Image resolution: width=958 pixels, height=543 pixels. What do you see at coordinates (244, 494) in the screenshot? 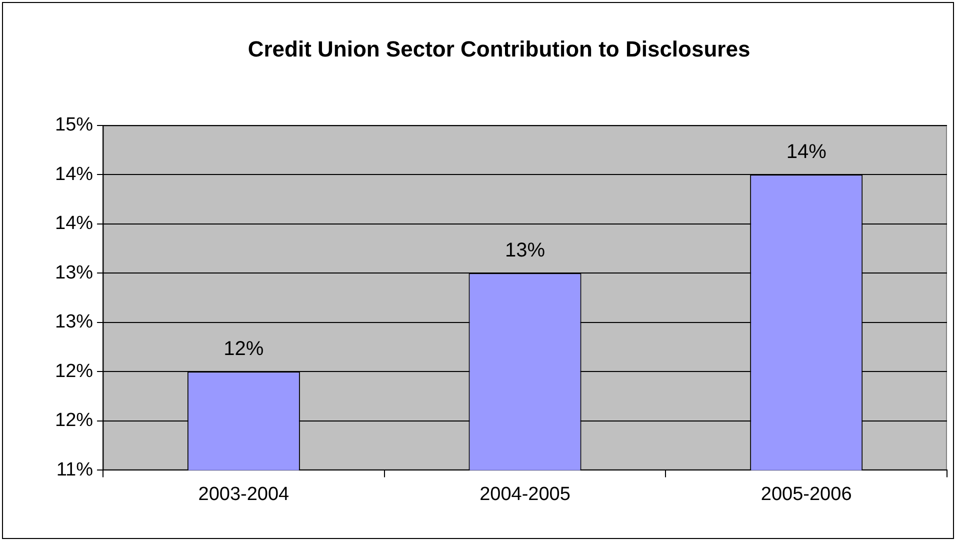
I see `x-tick-label: 2003-2004` at bounding box center [244, 494].